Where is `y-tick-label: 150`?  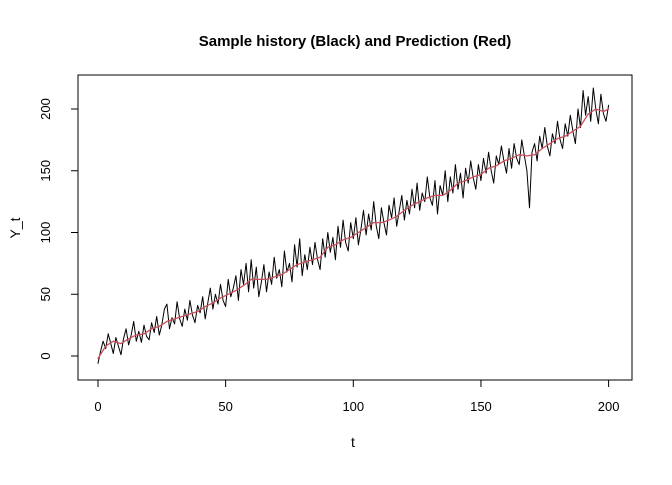
y-tick-label: 150 is located at coordinates (45, 171).